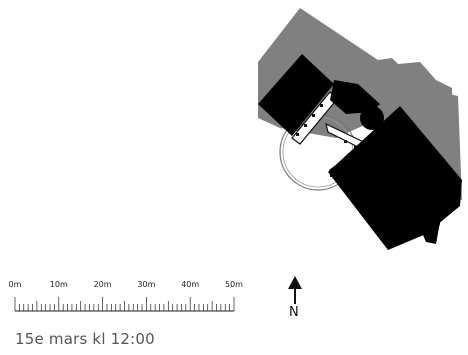  What do you see at coordinates (372, 118) in the screenshot?
I see `tower-round` at bounding box center [372, 118].